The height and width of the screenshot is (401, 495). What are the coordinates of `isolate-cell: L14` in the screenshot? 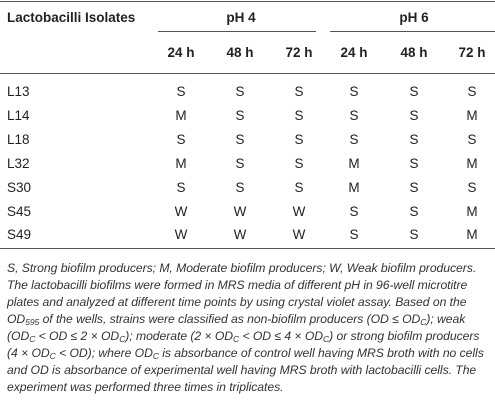 It's located at (18, 115).